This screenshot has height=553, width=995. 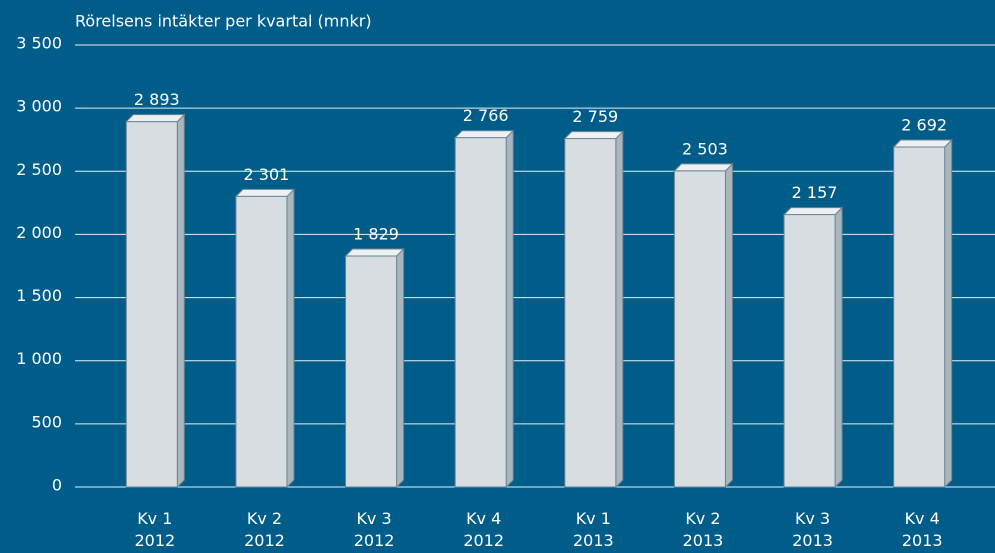 I want to click on x-tick-label: Kv 4 2012, so click(x=483, y=529).